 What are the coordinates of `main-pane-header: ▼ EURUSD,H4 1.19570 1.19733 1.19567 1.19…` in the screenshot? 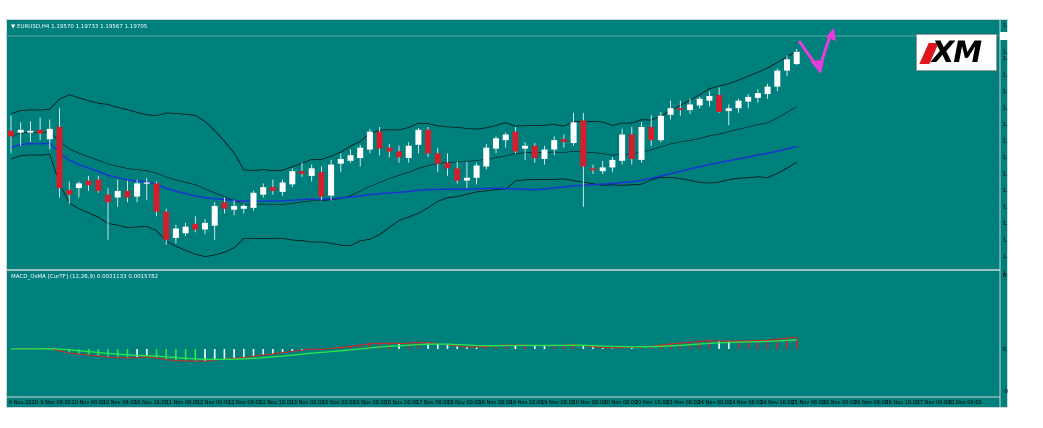 It's located at (79, 27).